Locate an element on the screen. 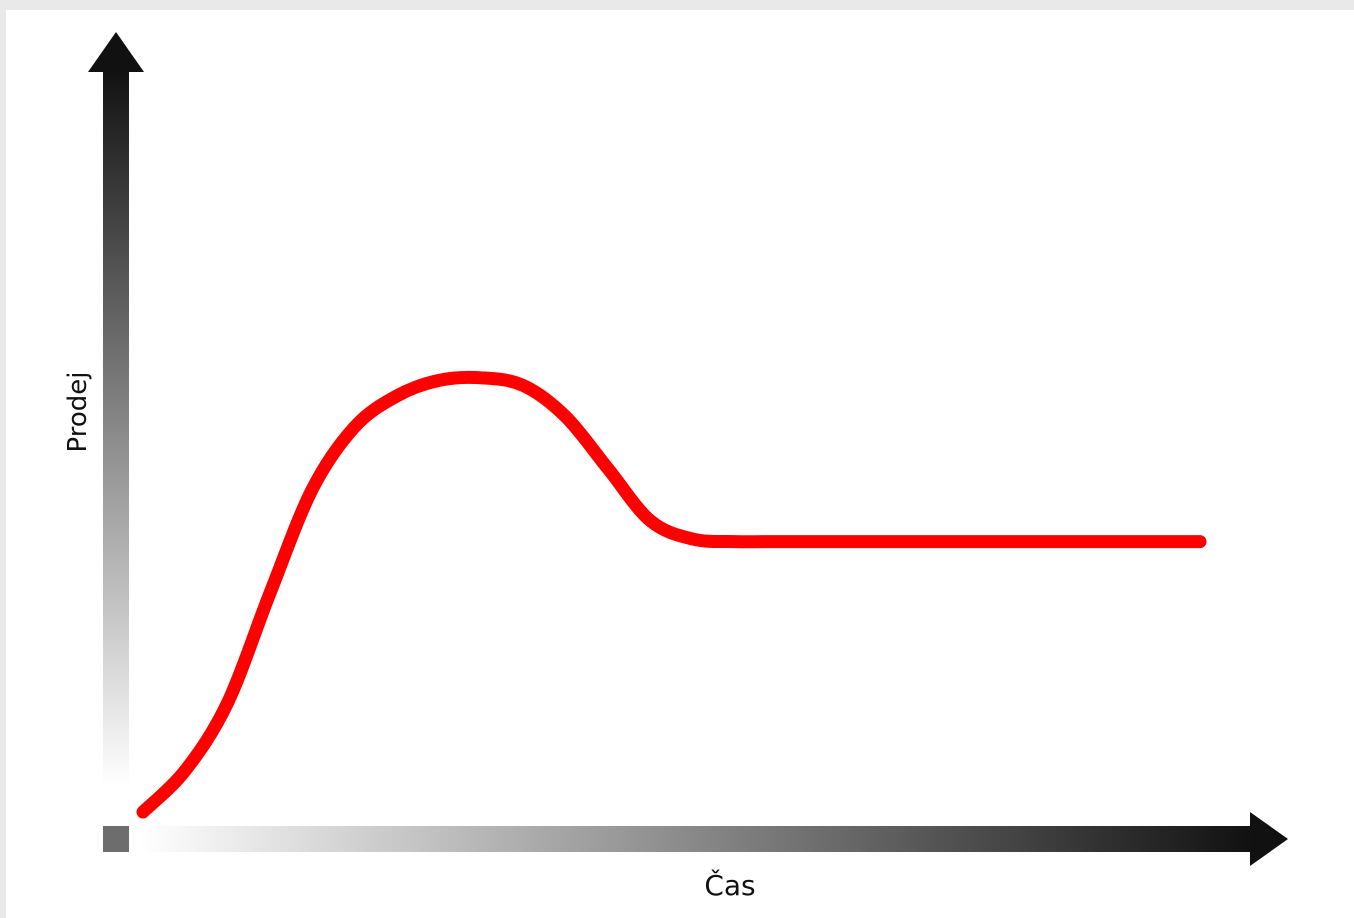 The image size is (1354, 918). x-axis is located at coordinates (696, 839).